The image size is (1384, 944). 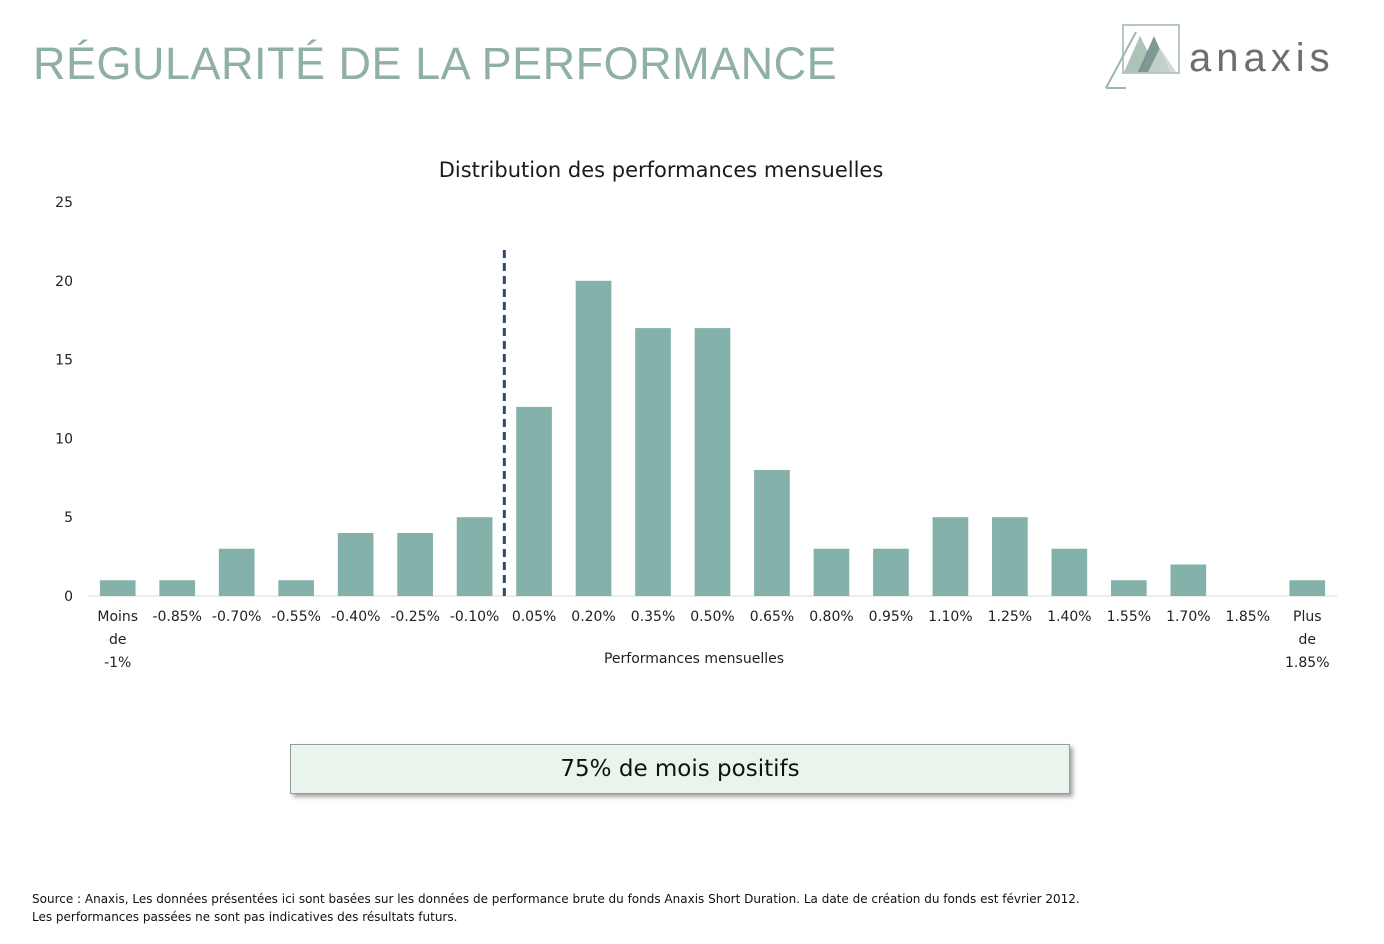 What do you see at coordinates (1142, 56) in the screenshot?
I see `anaxis-logo-mark` at bounding box center [1142, 56].